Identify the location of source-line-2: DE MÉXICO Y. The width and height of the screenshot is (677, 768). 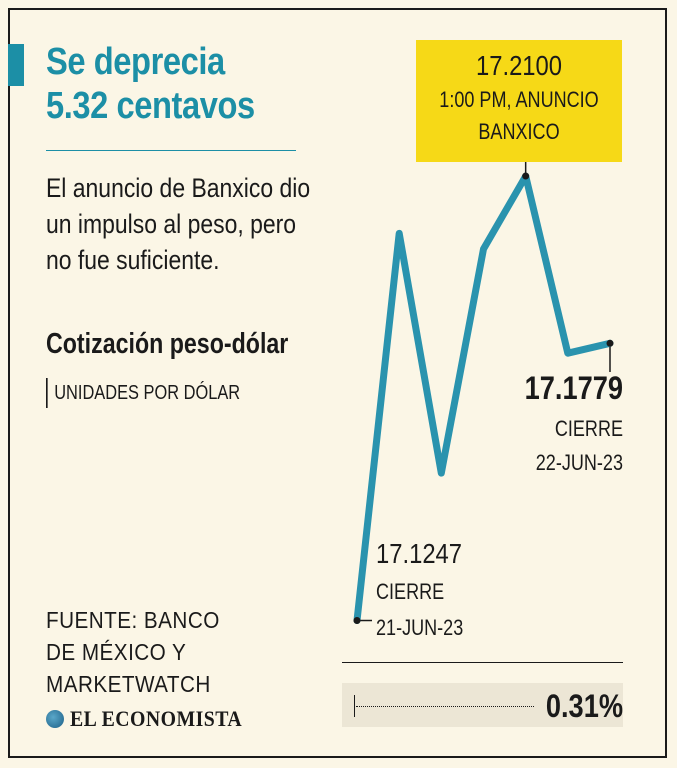
(116, 652).